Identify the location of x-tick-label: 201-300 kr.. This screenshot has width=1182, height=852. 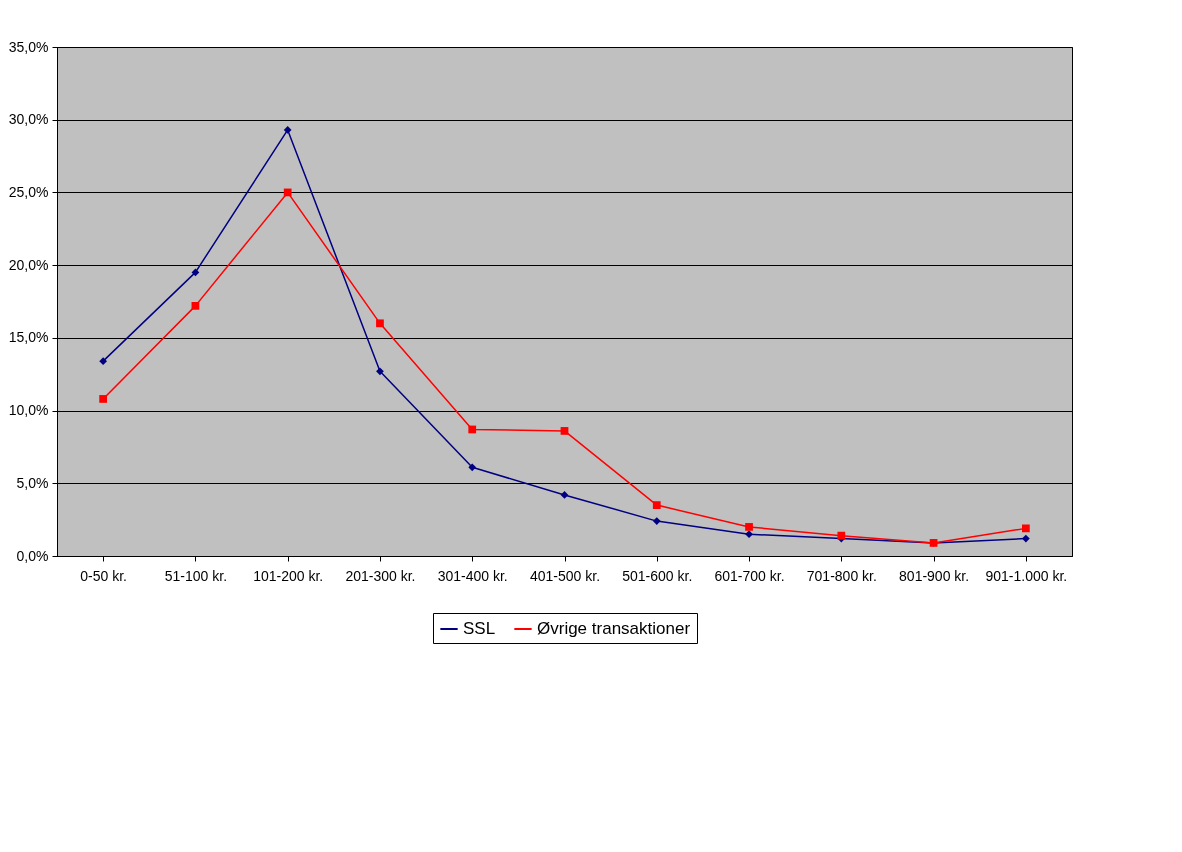
(380, 575).